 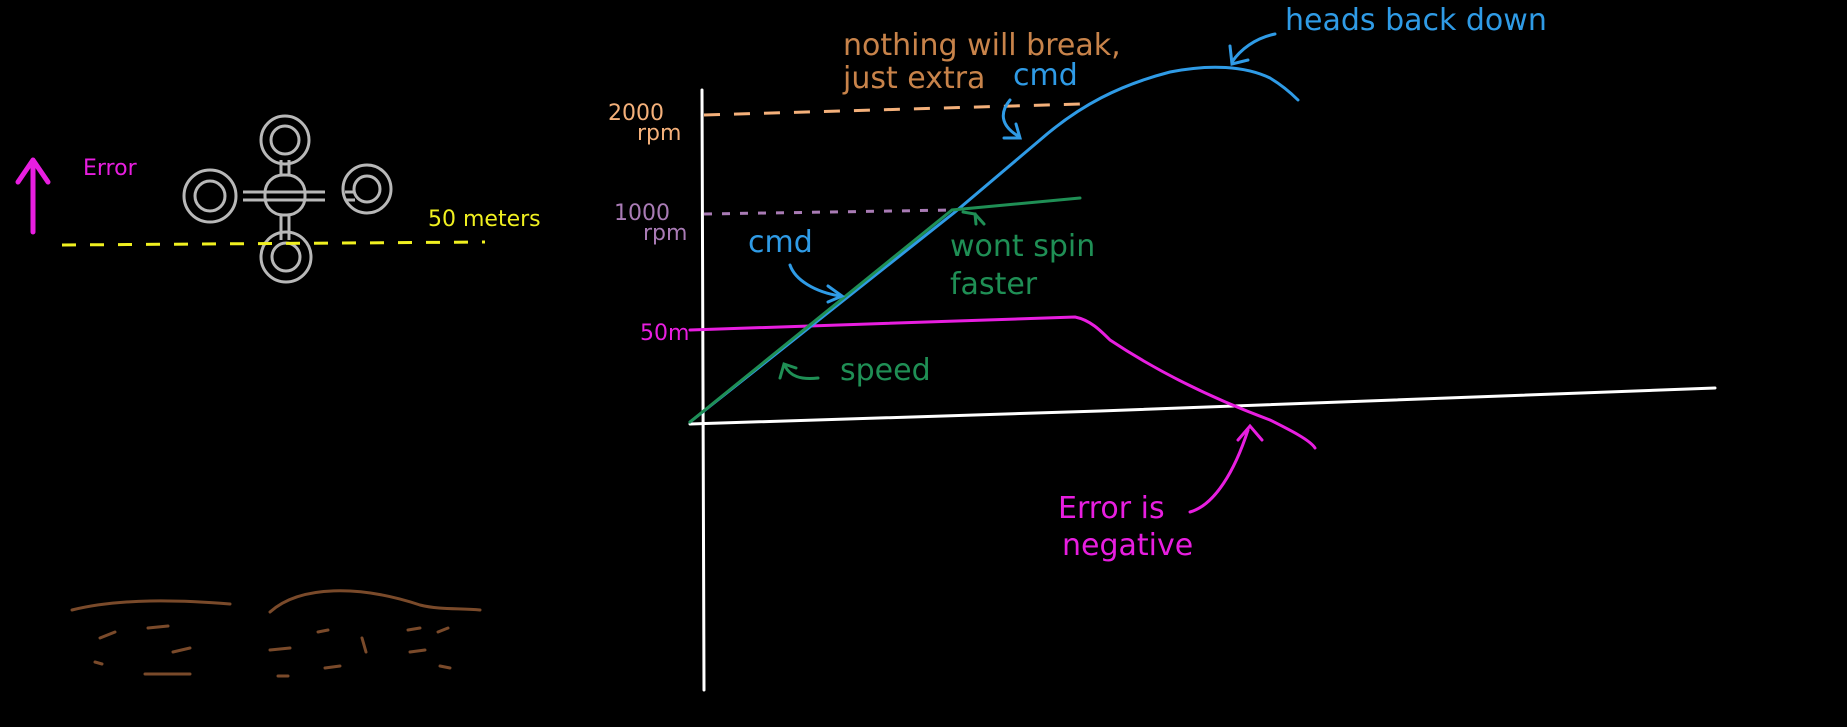 What do you see at coordinates (892, 109) in the screenshot?
I see `rpm-2000-reference-line` at bounding box center [892, 109].